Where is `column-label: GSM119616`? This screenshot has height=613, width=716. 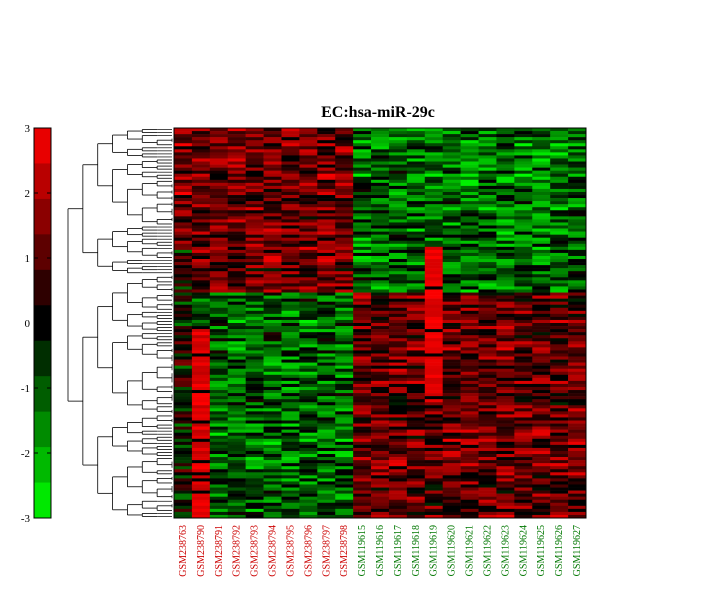
column-label: GSM119616 is located at coordinates (380, 550).